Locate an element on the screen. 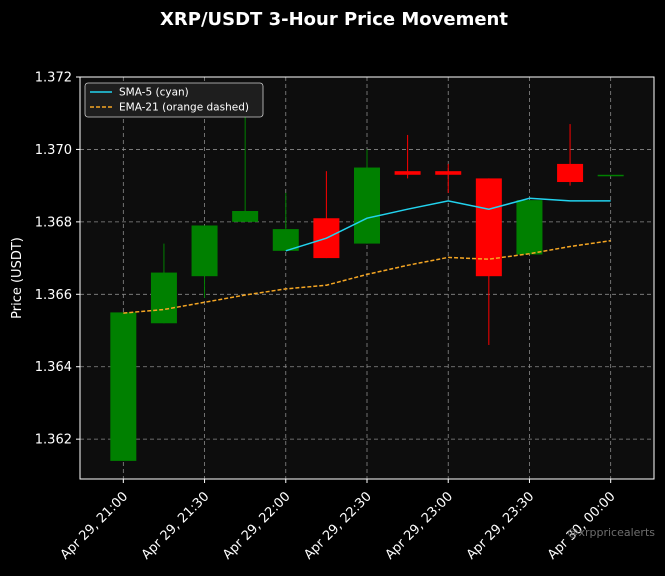 This screenshot has width=665, height=576. sma-5-line is located at coordinates (448, 224).